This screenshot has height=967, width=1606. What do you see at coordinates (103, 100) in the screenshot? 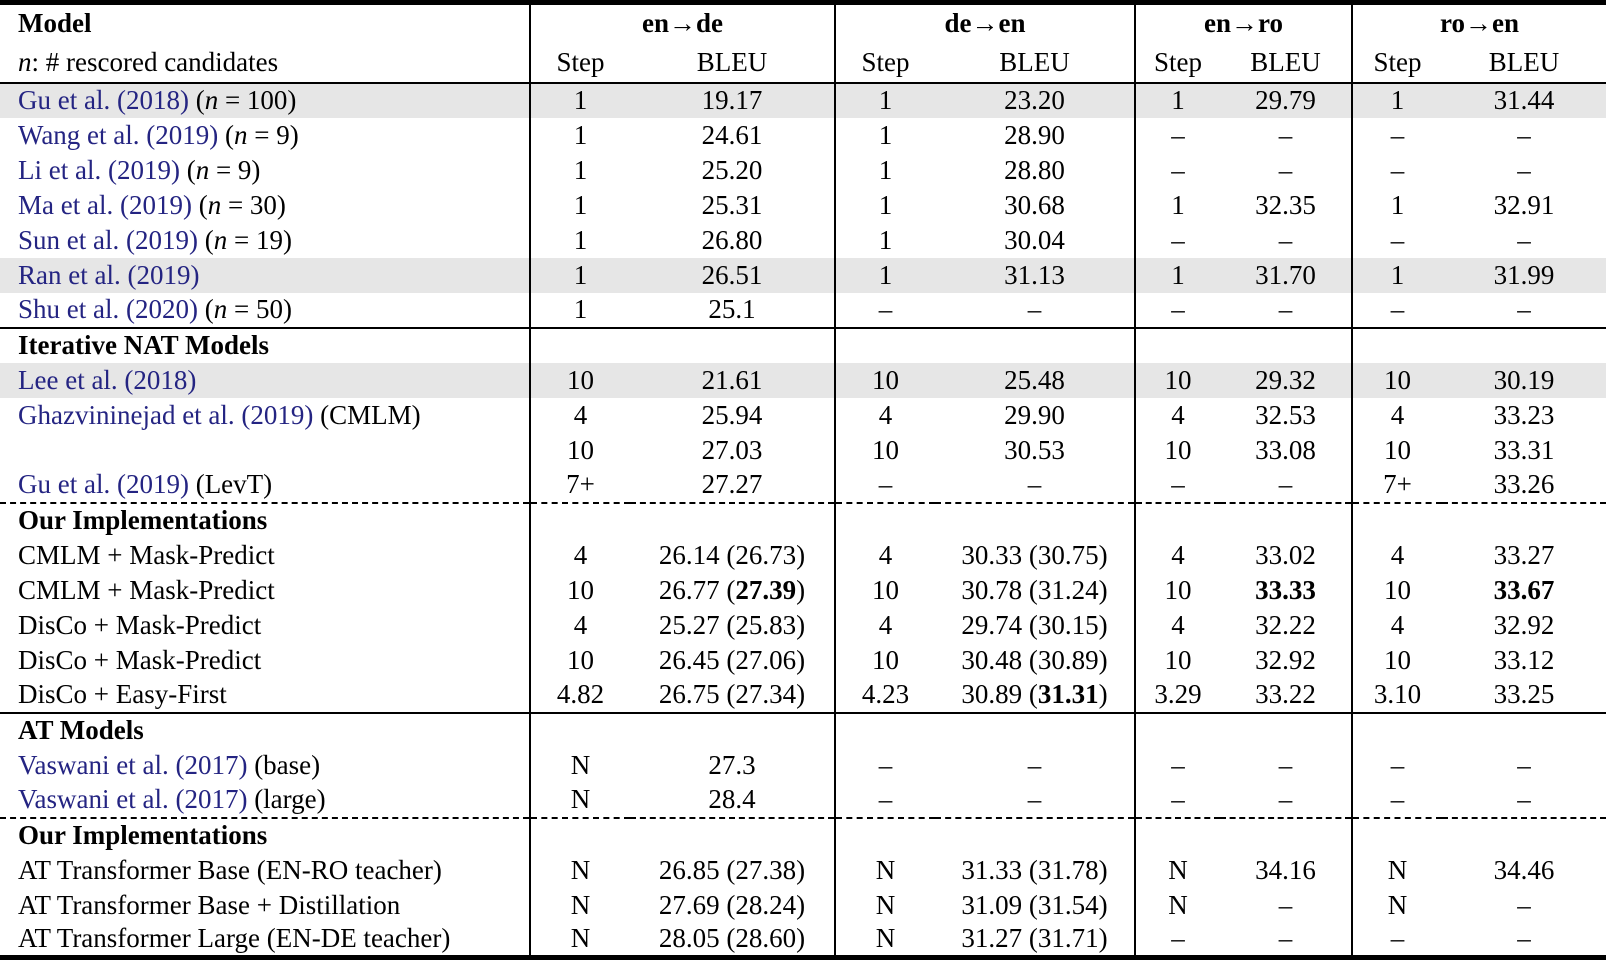
I see `citation-link: Gu et al. (2018)` at bounding box center [103, 100].